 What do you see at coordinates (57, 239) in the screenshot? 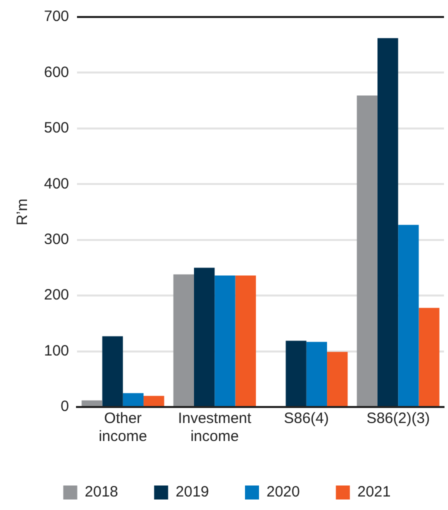
I see `y-tick-label: 300` at bounding box center [57, 239].